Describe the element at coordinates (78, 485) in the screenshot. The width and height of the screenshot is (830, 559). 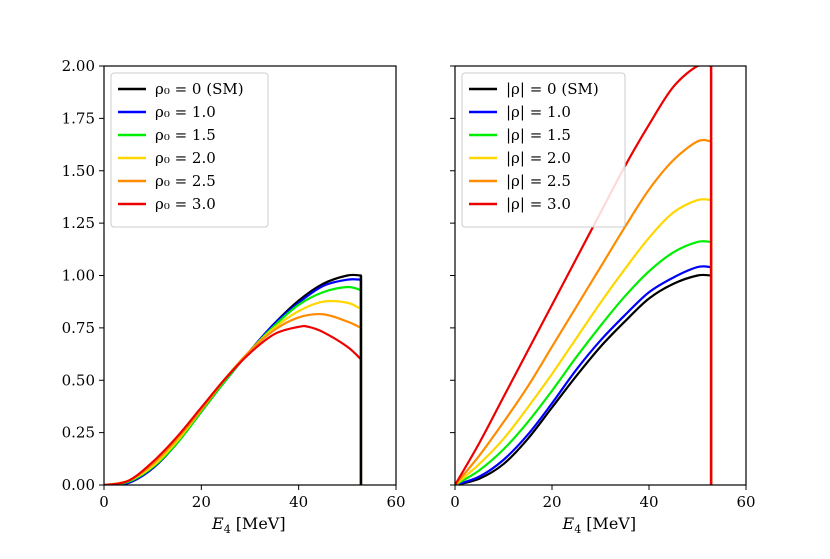
I see `y-tick-label: 0.00` at that location.